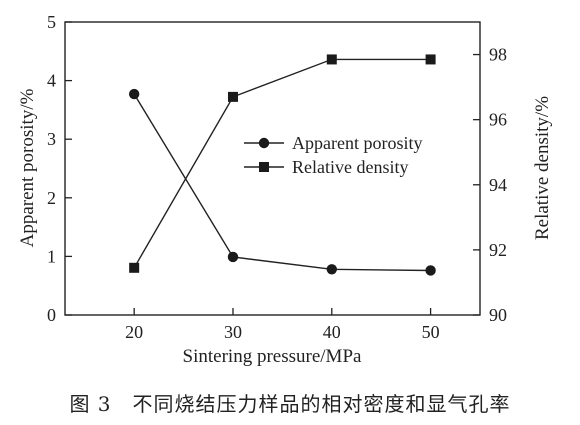 This screenshot has width=580, height=425. I want to click on legend-marker-square, so click(264, 167).